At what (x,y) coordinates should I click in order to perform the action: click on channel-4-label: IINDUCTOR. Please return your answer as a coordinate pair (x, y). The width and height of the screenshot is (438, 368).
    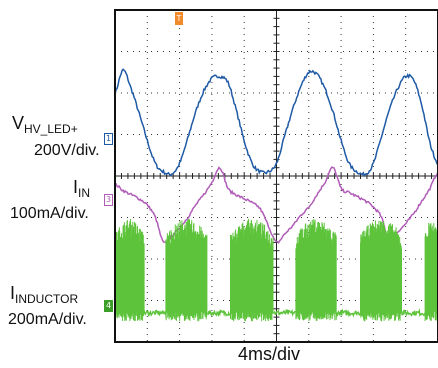
    Looking at the image, I should click on (44, 294).